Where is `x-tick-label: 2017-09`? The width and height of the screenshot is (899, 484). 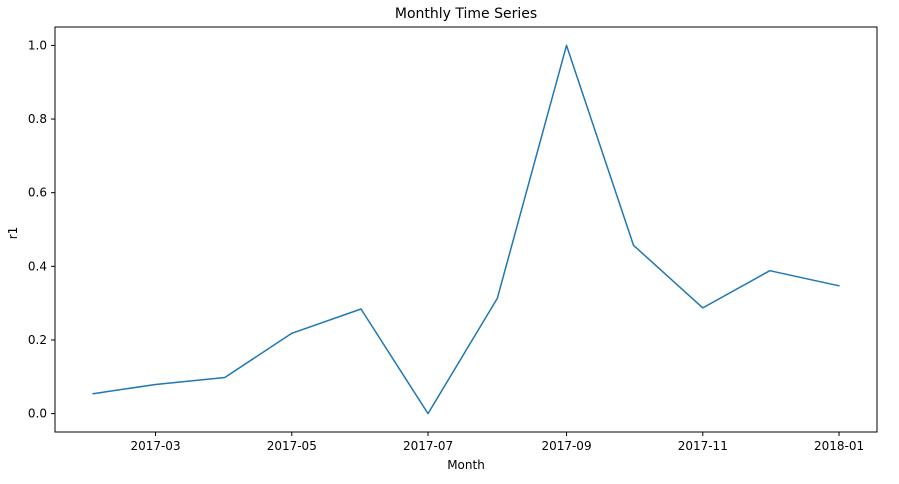 x-tick-label: 2017-09 is located at coordinates (566, 446).